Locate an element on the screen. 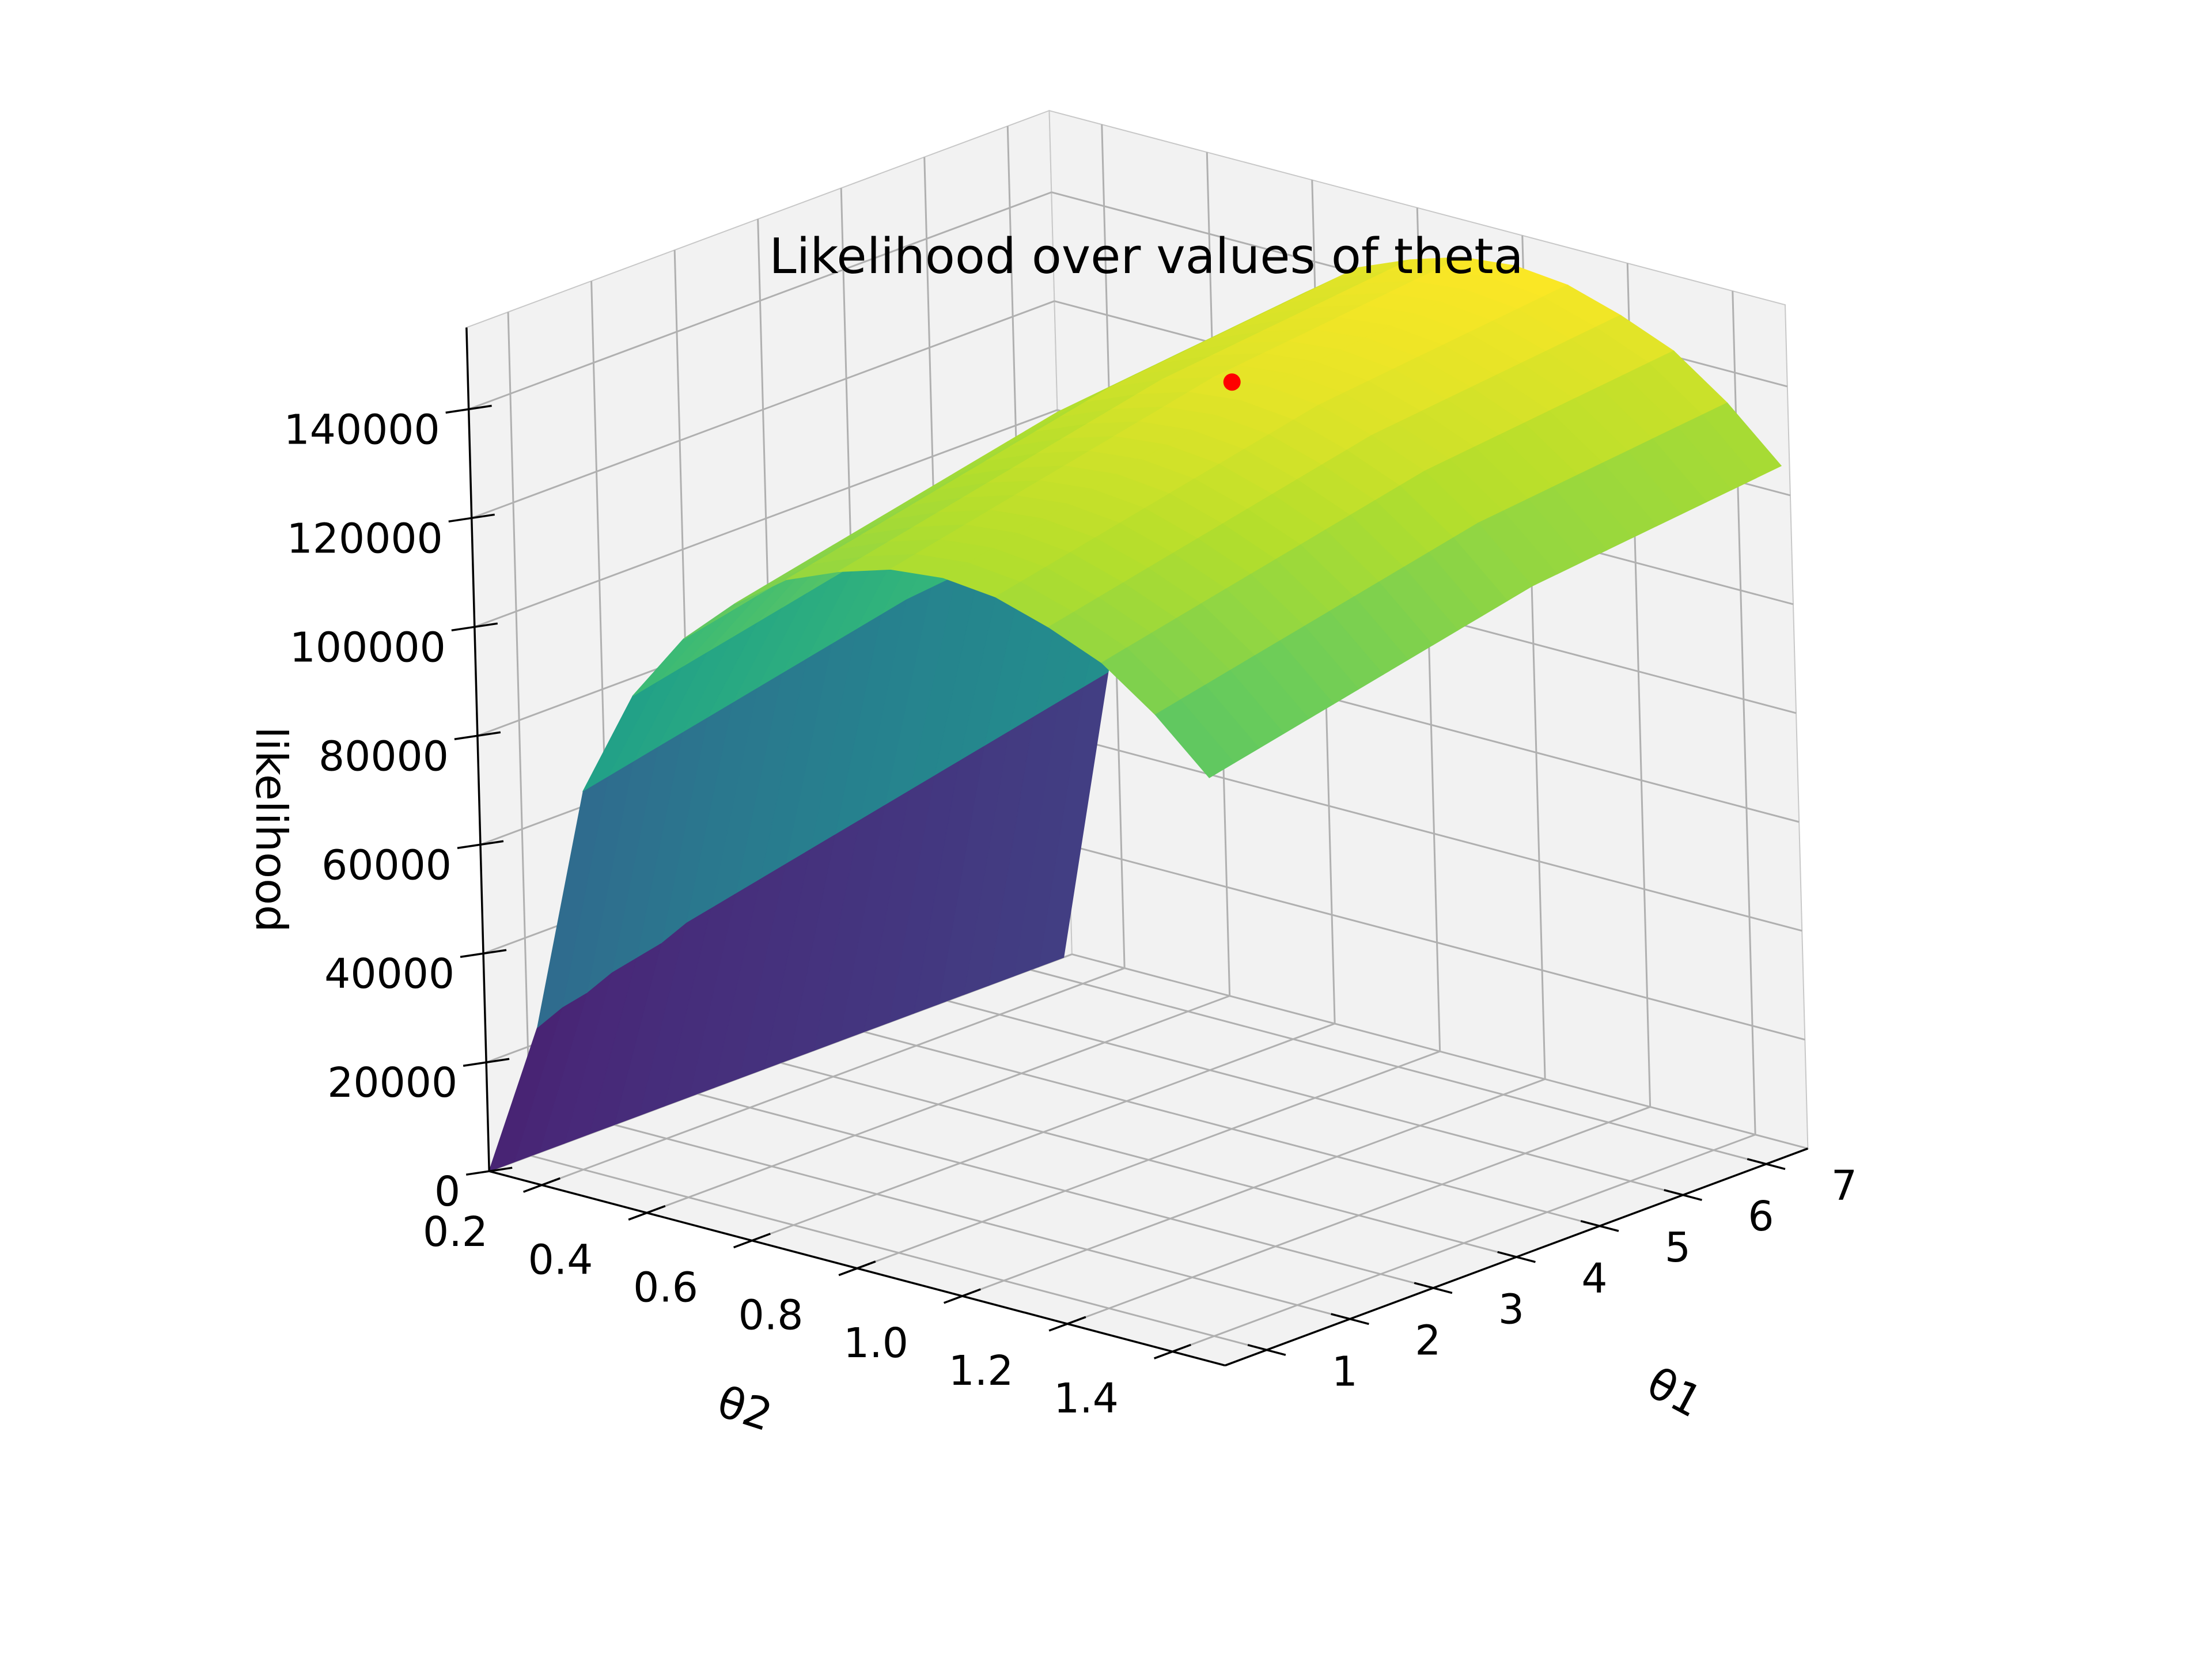 The height and width of the screenshot is (1659, 2212). z-tick-label: 60000 is located at coordinates (386, 865).